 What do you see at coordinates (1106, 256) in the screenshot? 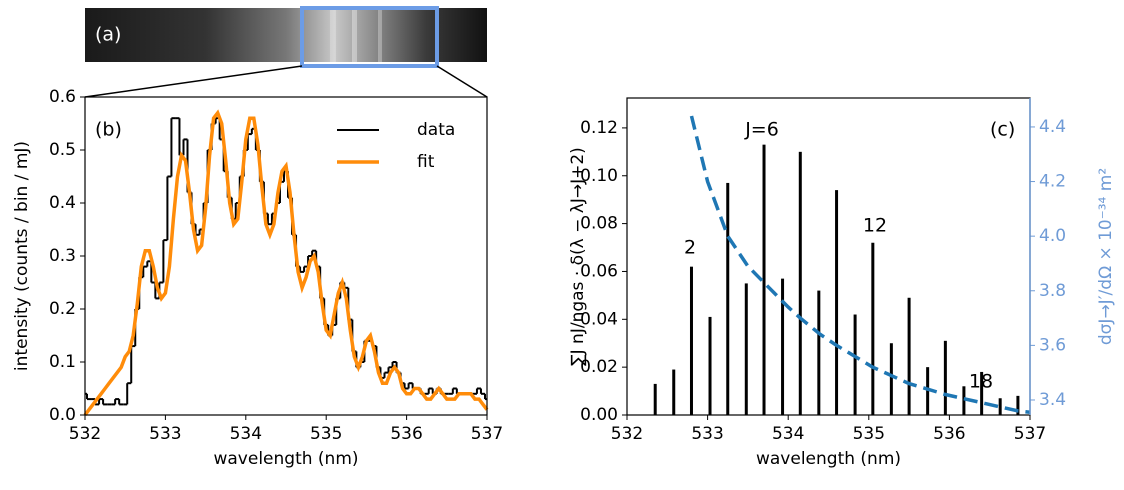
I see `y2-axis-label: dσJ→J′/dΩ × 10⁻³⁴ m²` at bounding box center [1106, 256].